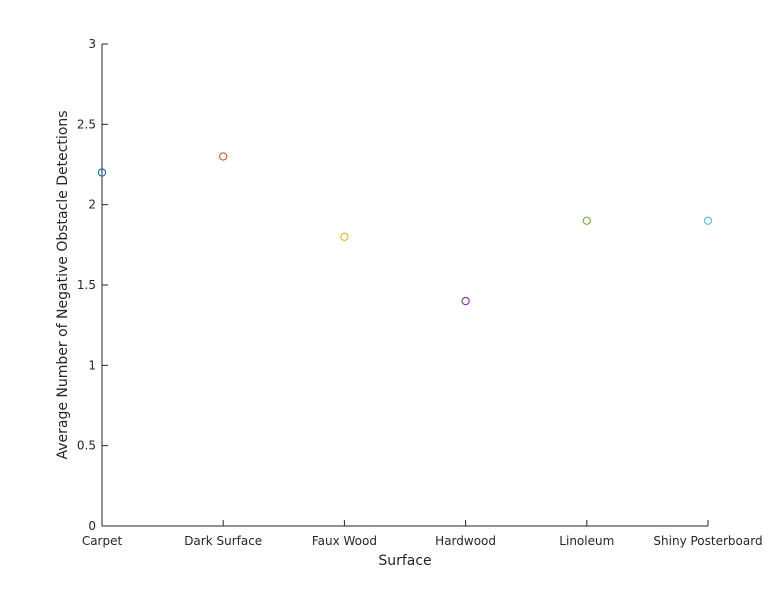 The height and width of the screenshot is (592, 782). I want to click on x-tick-label: Carpet, so click(102, 541).